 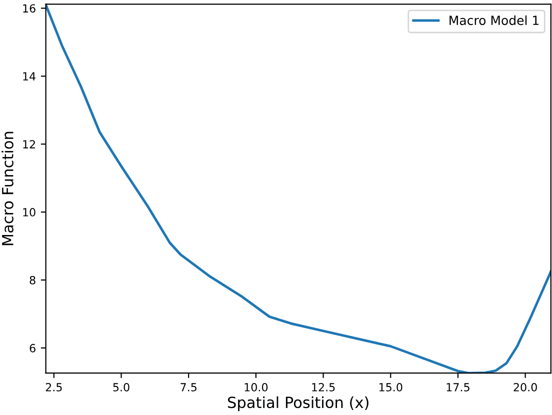 What do you see at coordinates (33, 280) in the screenshot?
I see `y-tick-label: 8` at bounding box center [33, 280].